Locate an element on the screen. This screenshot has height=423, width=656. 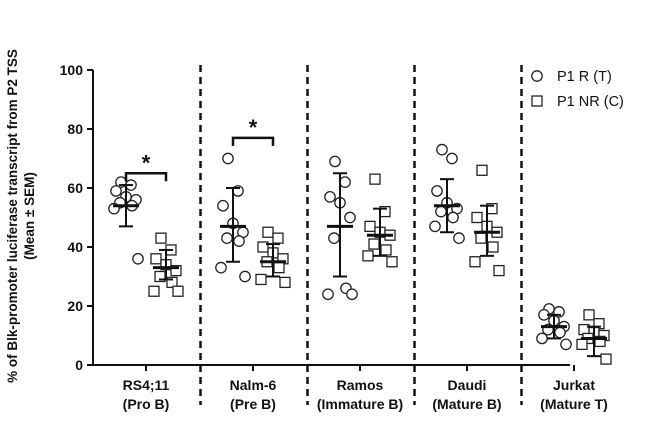
x-category-sublabel: (Pro B) is located at coordinates (146, 404).